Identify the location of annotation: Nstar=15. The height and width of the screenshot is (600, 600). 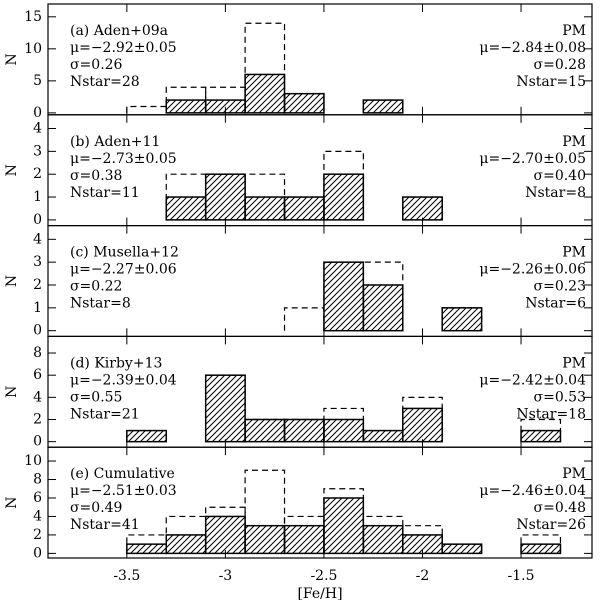
(551, 82).